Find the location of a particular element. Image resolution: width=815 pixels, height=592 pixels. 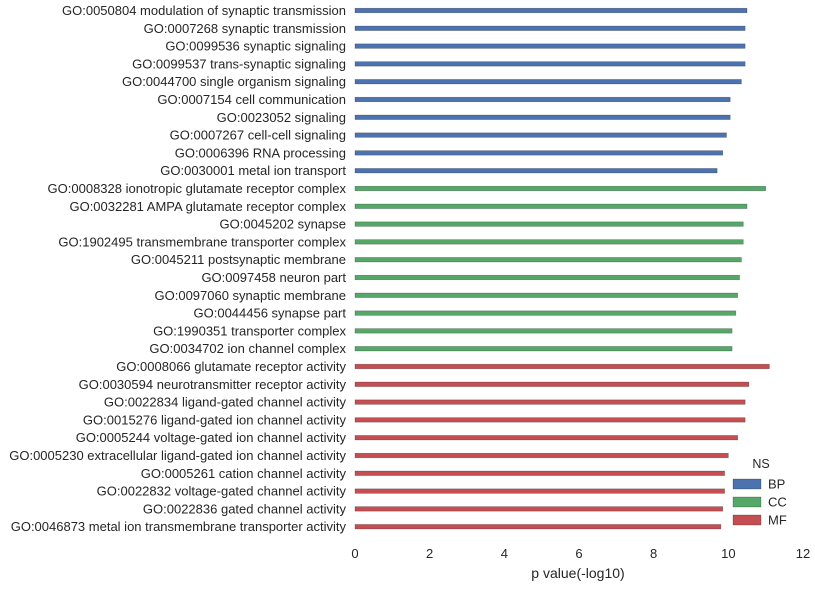

category-label: GO:0034702 ion channel complex is located at coordinates (247, 348).